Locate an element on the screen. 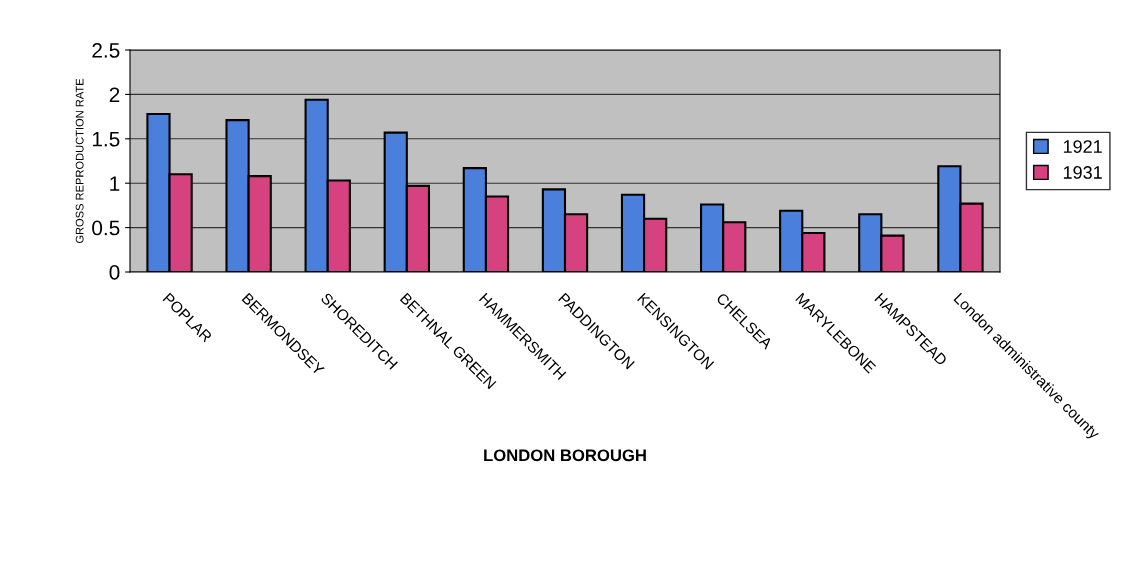 This screenshot has height=570, width=1145. y-tick-label: 2.5 is located at coordinates (106, 50).